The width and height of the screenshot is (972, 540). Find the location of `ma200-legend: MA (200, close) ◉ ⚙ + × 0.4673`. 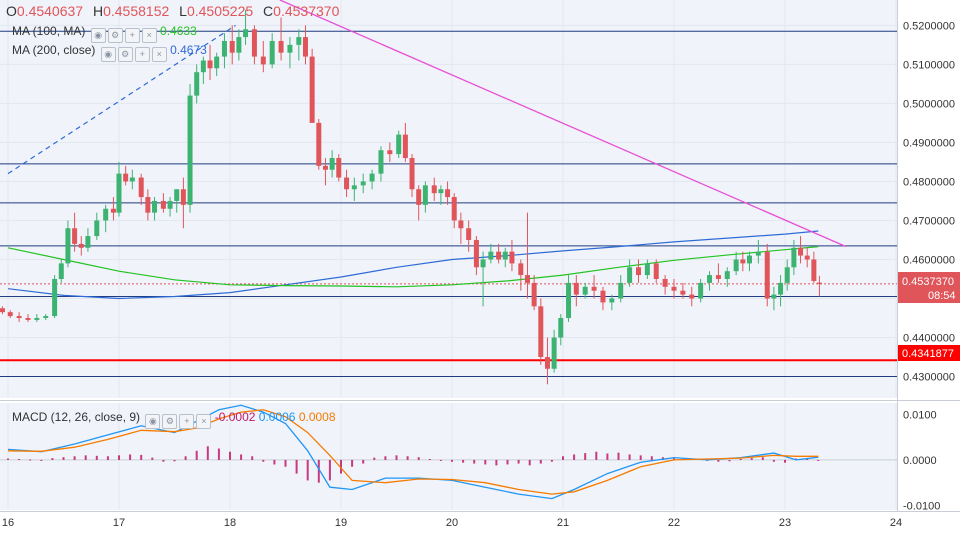

ma200-legend: MA (200, close) ◉ ⚙ + × 0.4673 is located at coordinates (109, 52).